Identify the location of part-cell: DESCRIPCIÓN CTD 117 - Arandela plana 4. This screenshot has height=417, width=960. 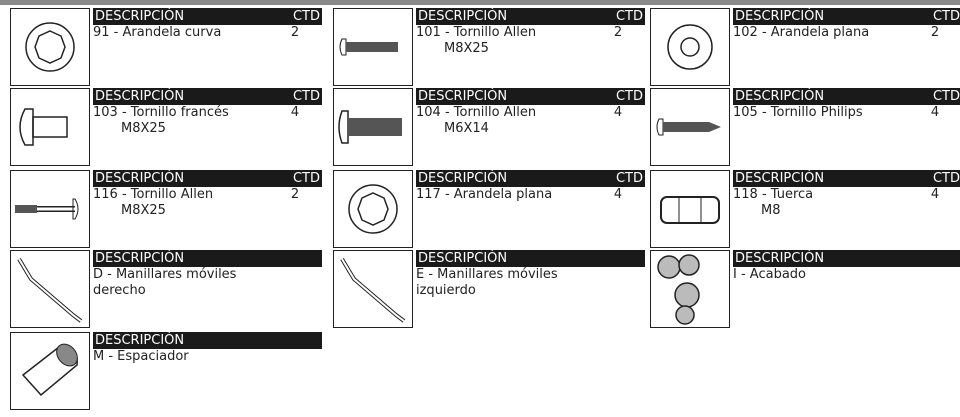
(490, 209).